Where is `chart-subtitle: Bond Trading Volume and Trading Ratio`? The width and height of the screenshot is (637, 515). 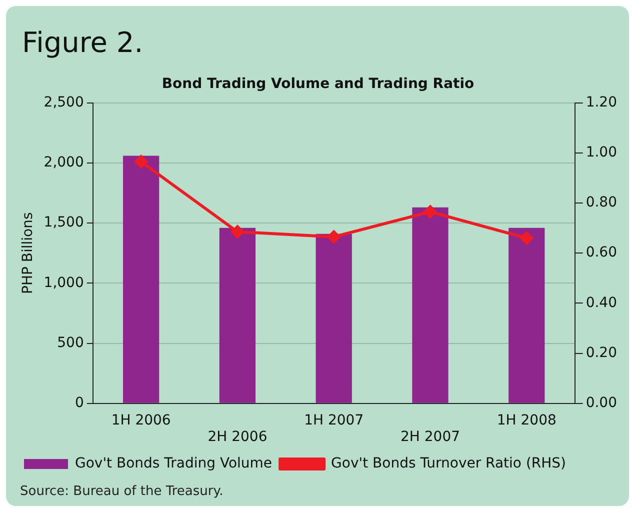
chart-subtitle: Bond Trading Volume and Trading Ratio is located at coordinates (318, 84).